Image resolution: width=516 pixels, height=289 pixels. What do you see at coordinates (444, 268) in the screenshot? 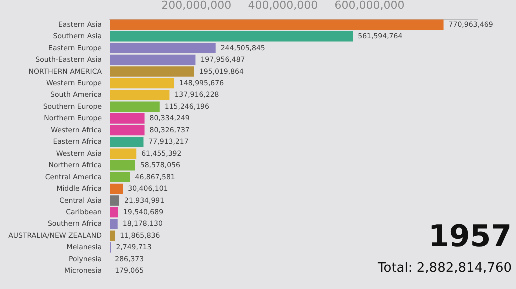
I see `annotation: Total: 2,882,814,760` at bounding box center [444, 268].